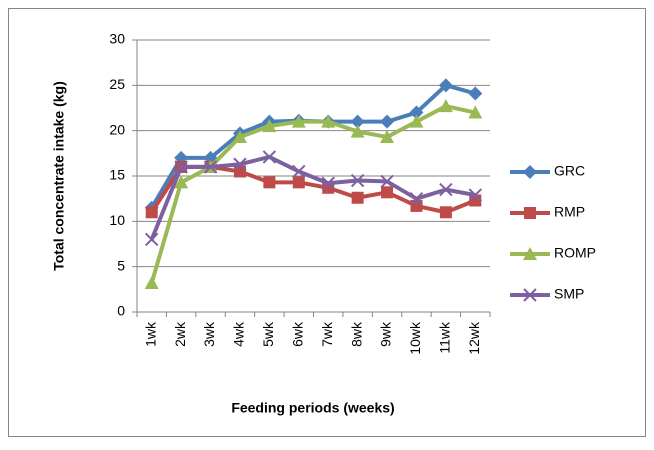  What do you see at coordinates (569, 171) in the screenshot?
I see `legend-label: GRC` at bounding box center [569, 171].